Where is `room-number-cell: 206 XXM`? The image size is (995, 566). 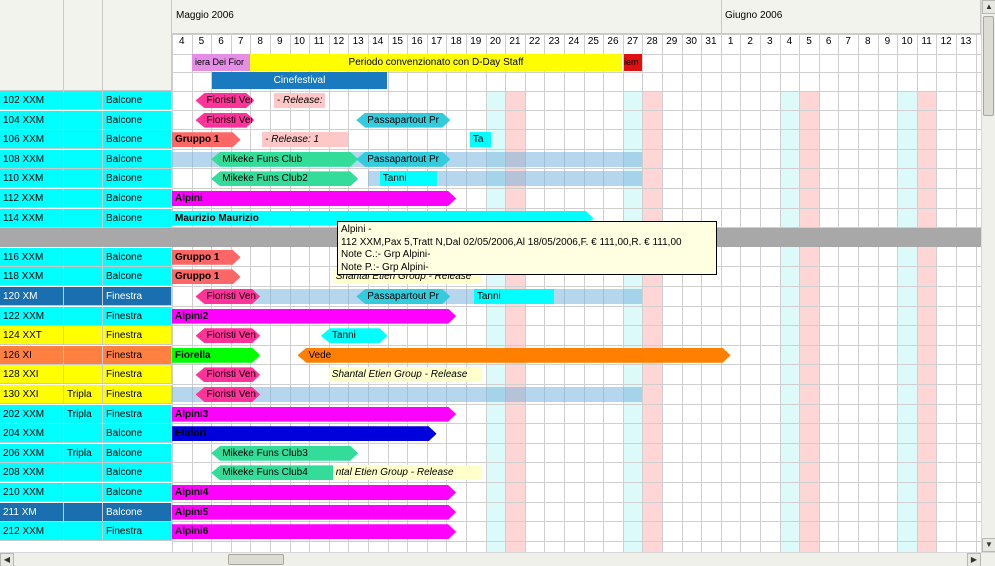 room-number-cell: 206 XXM is located at coordinates (32, 453).